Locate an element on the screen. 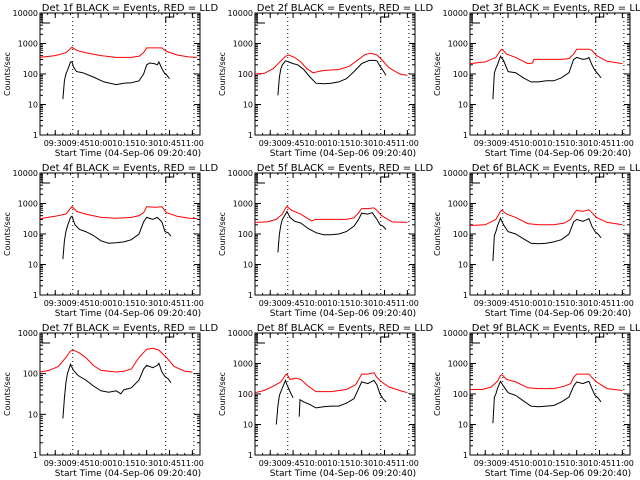 This screenshot has height=480, width=640. chart-title: Det 7f BLACK = Events, RED = LLD is located at coordinates (130, 328).